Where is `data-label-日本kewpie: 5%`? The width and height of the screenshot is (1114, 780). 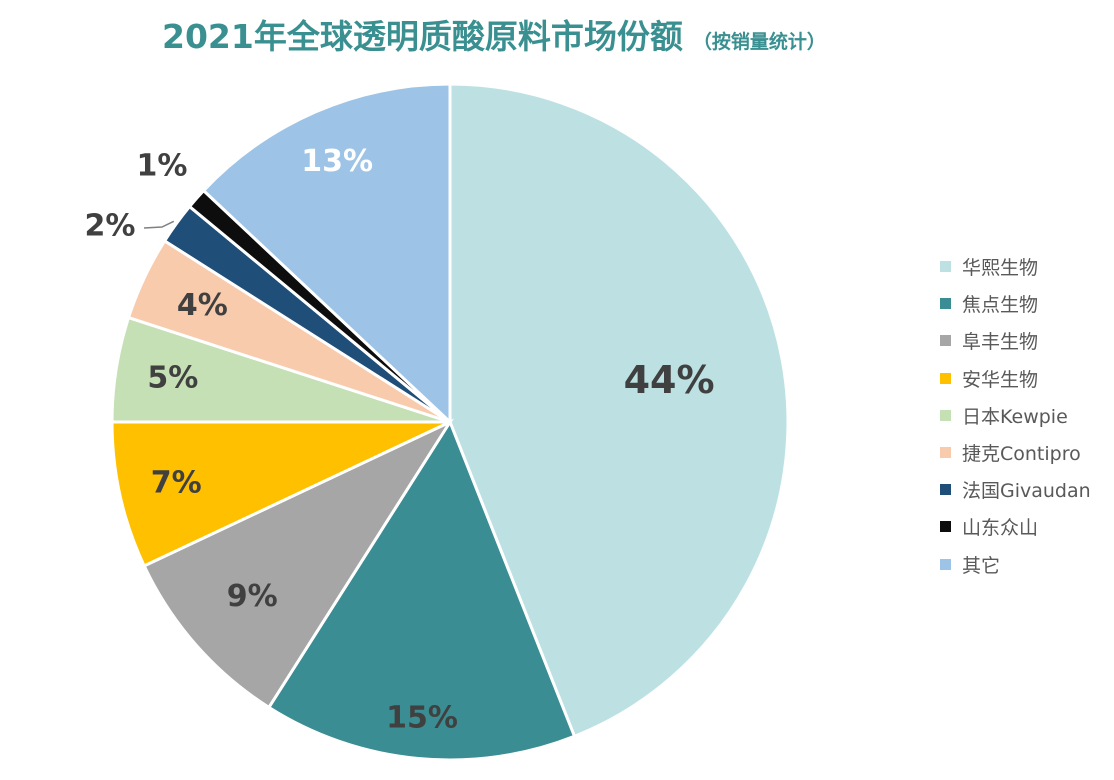
data-label-日本kewpie: 5% is located at coordinates (172, 378).